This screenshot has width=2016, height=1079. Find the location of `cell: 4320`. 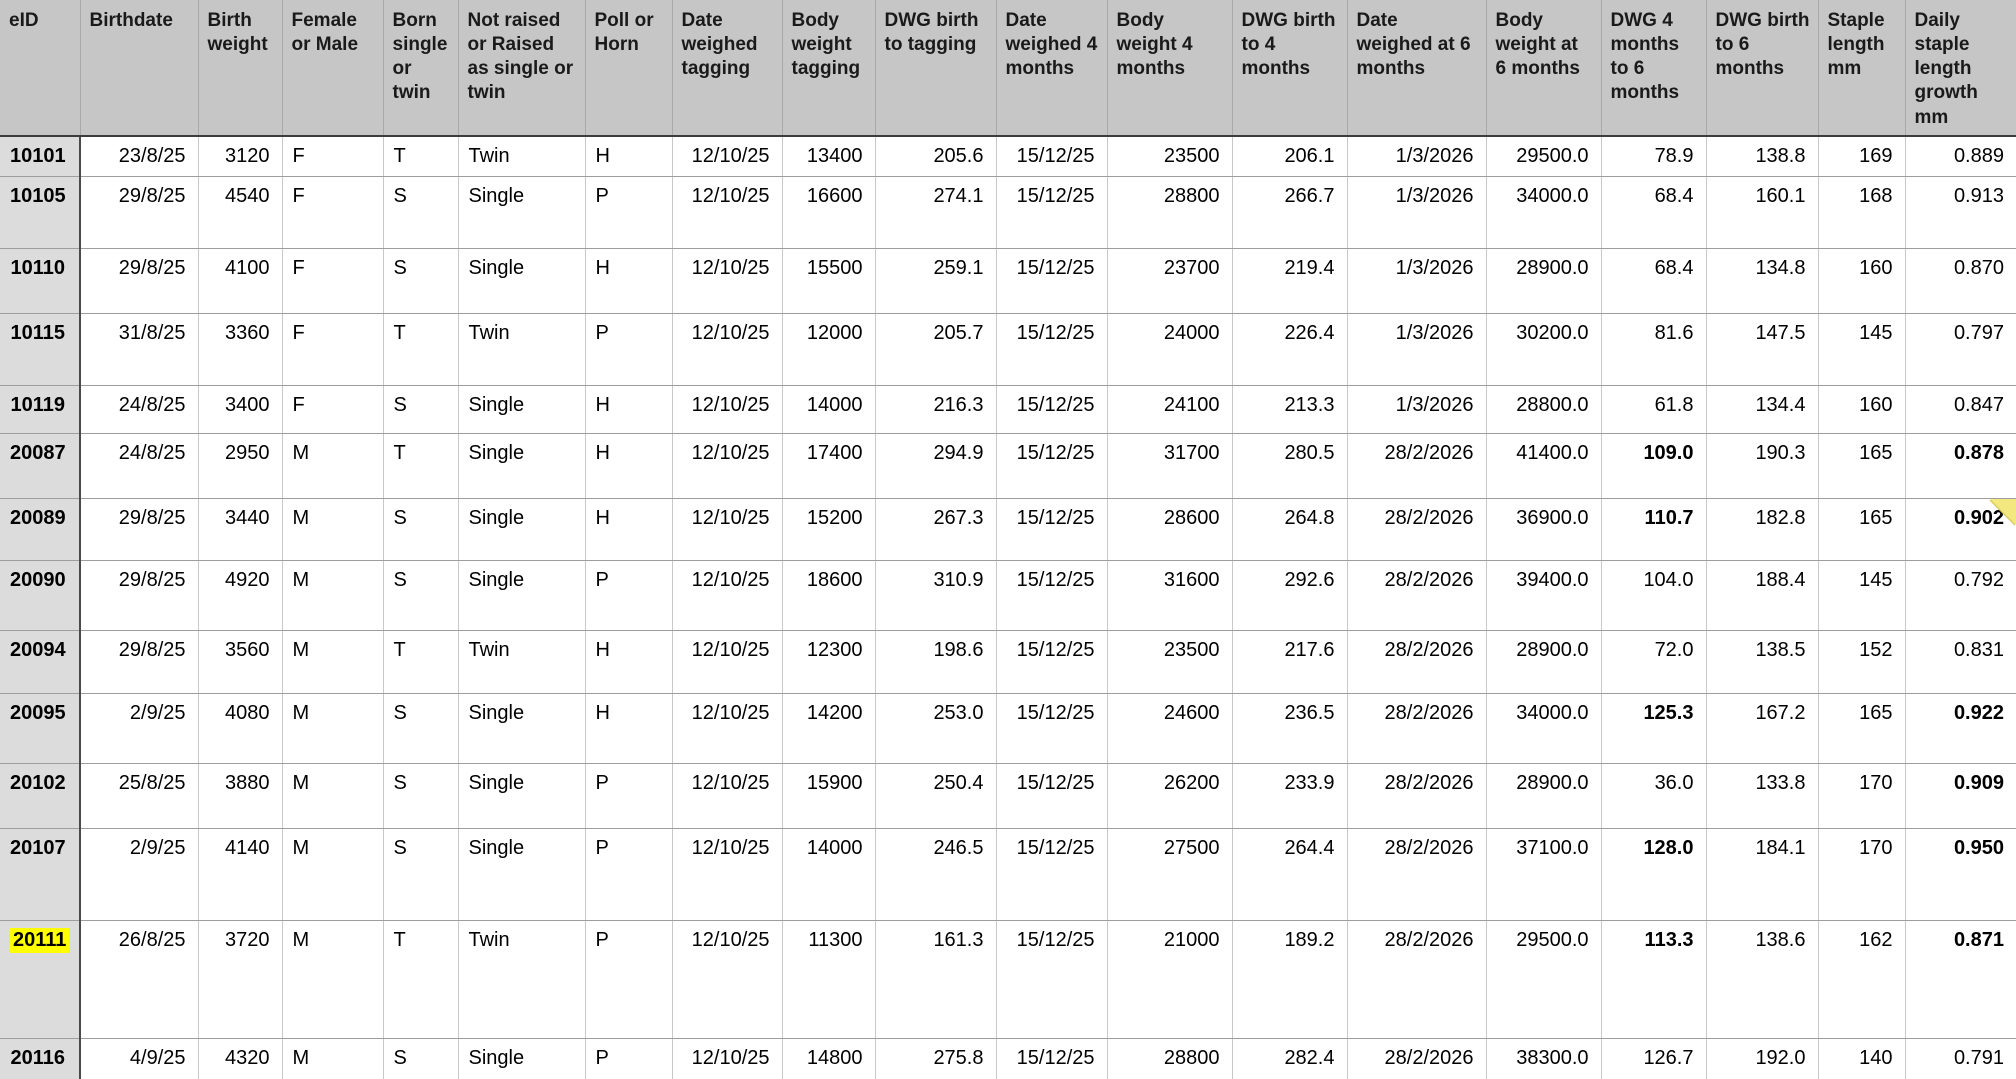

cell: 4320 is located at coordinates (240, 1058).